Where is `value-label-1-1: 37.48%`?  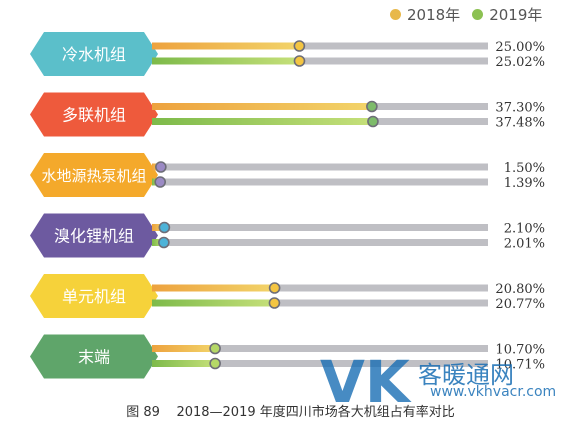 value-label-1-1: 37.48% is located at coordinates (520, 123).